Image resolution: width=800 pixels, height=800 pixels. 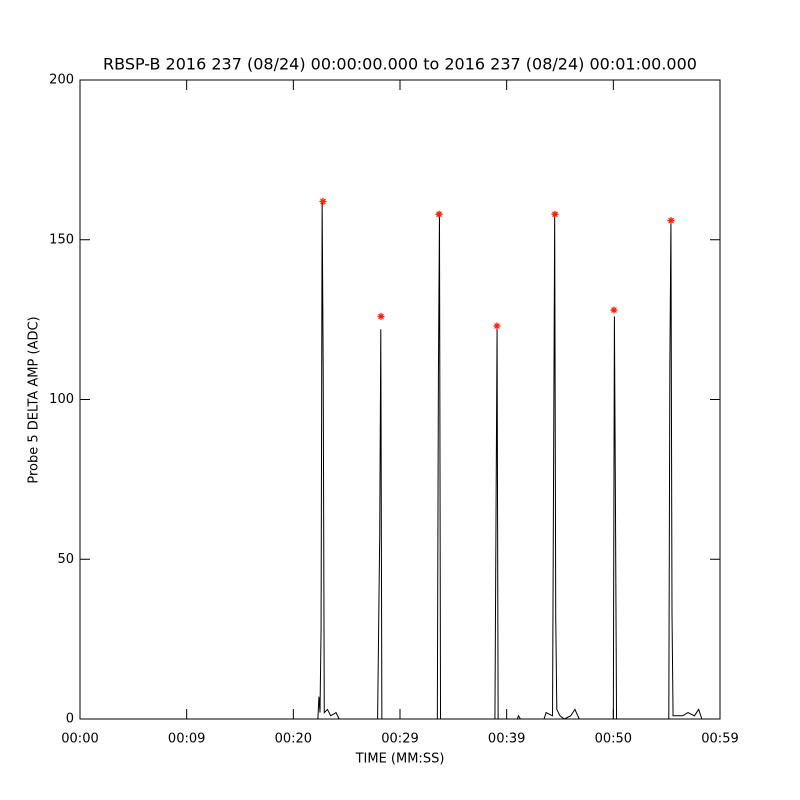 I want to click on x-tick-label: 00:20, so click(x=293, y=739).